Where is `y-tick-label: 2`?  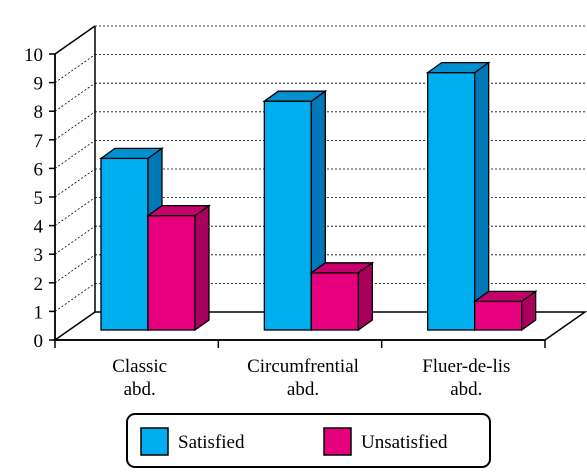 y-tick-label: 2 is located at coordinates (39, 284).